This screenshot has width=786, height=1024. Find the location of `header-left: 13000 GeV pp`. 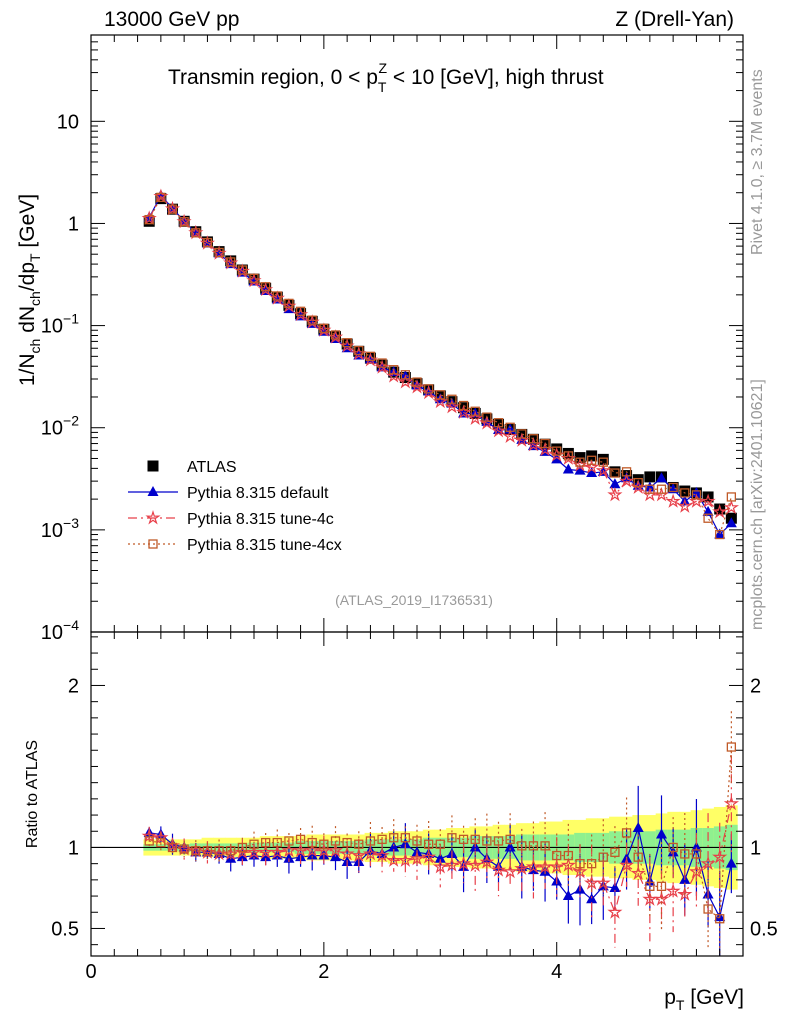

header-left: 13000 GeV pp is located at coordinates (171, 19).